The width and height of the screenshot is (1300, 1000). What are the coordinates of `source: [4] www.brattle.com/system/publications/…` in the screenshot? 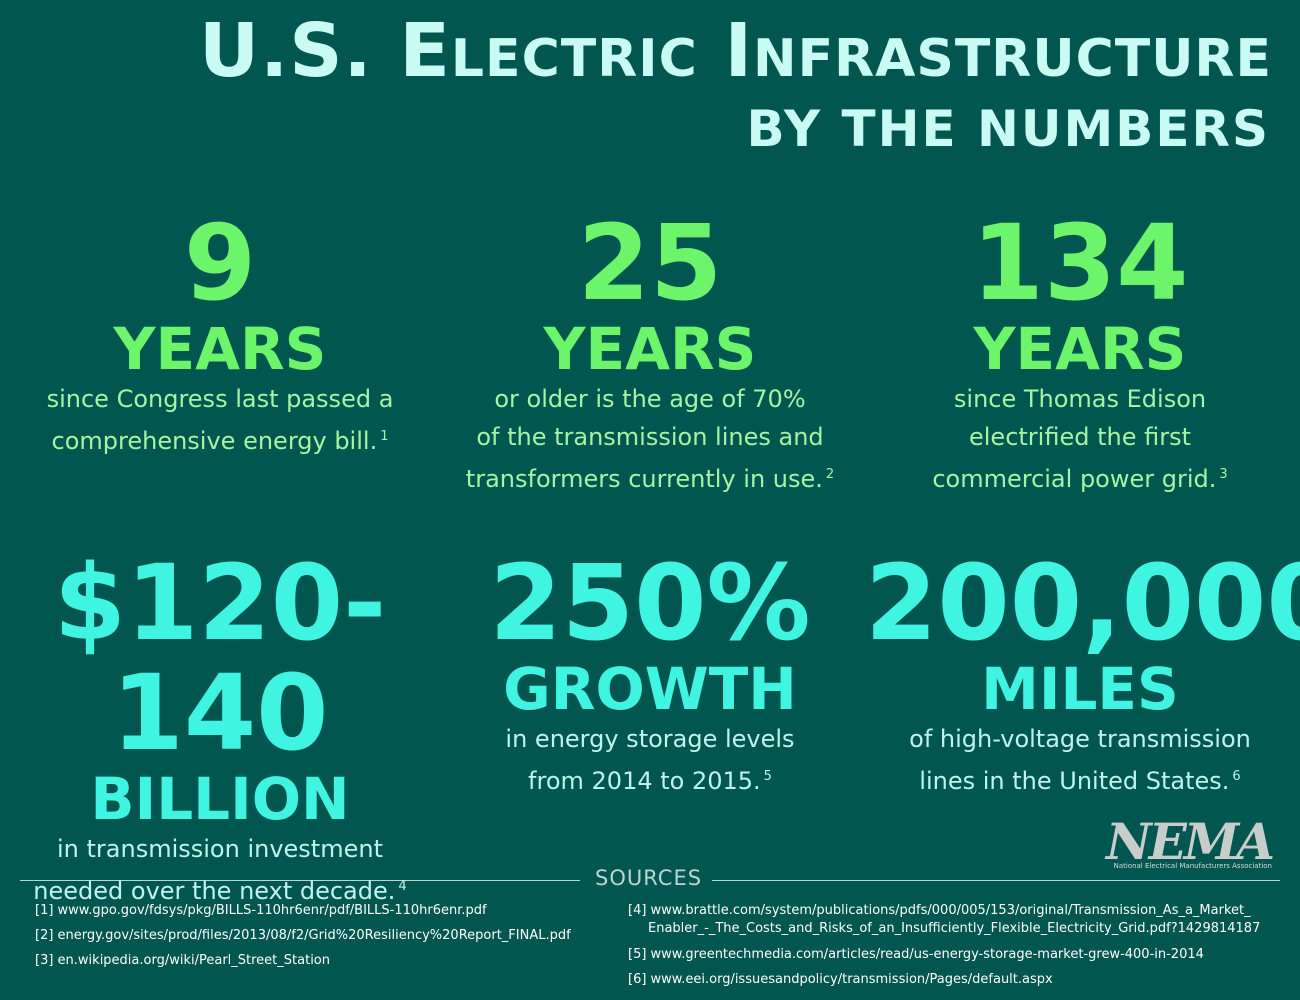 It's located at (939, 910).